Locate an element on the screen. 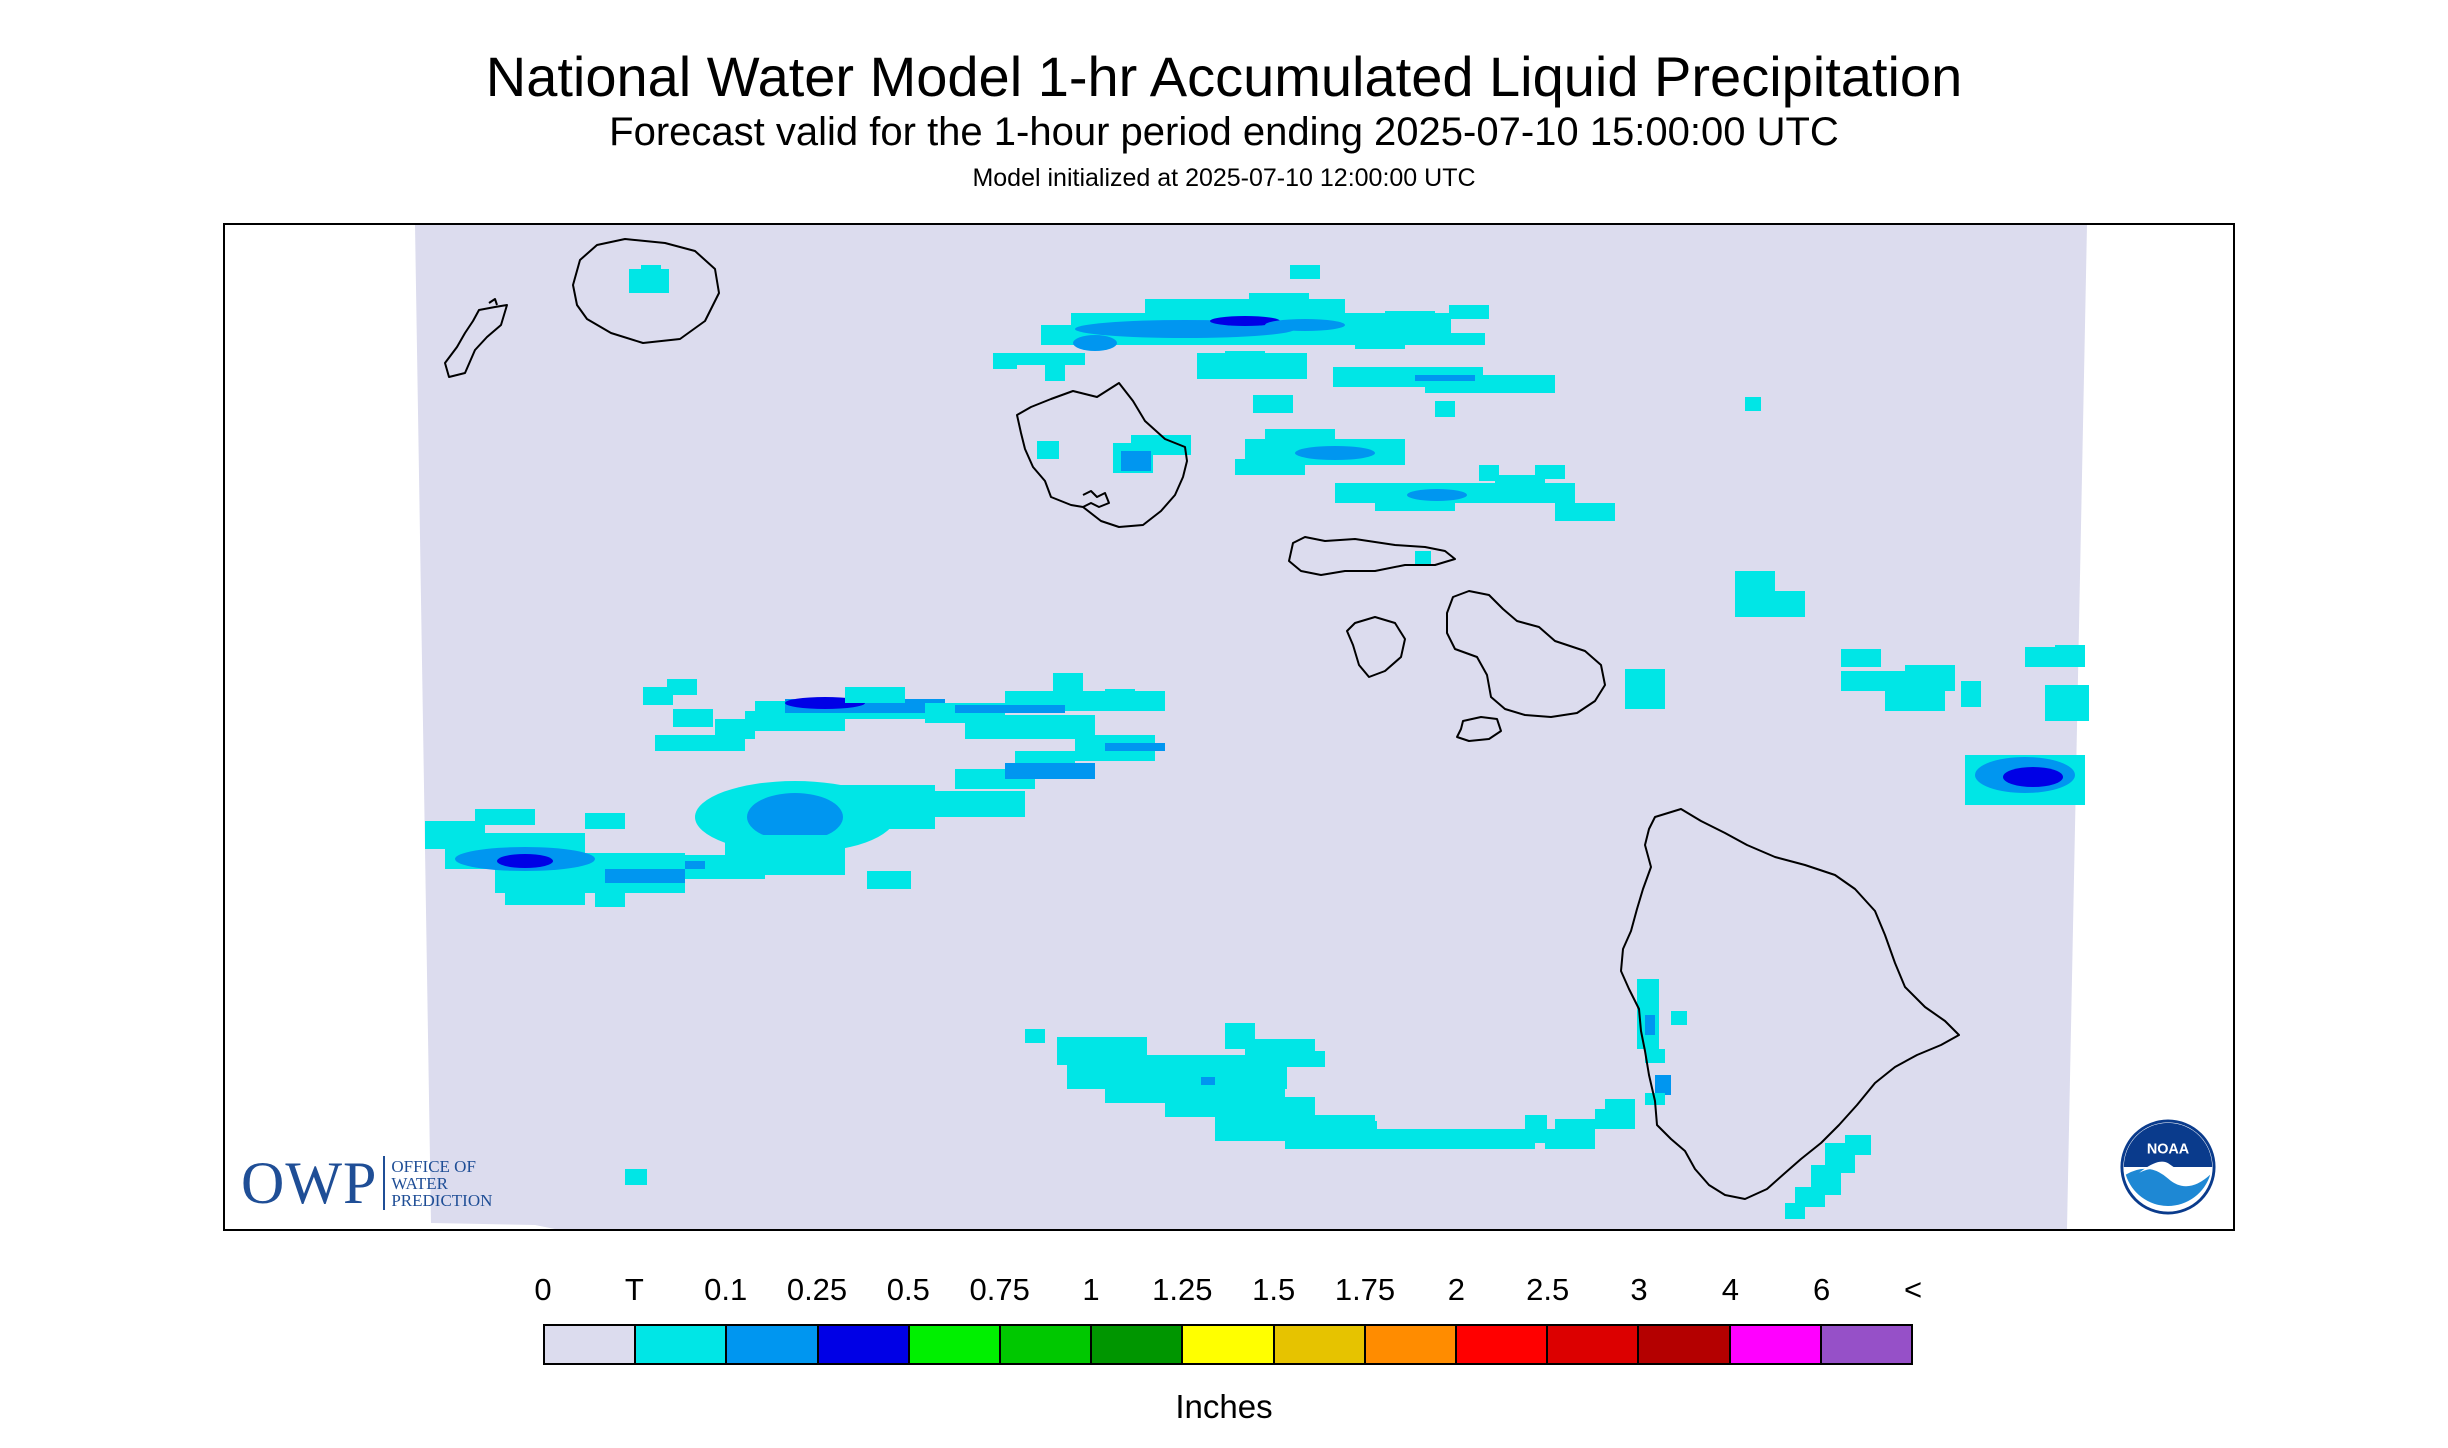  legend-tick-label: 1.25 is located at coordinates (1182, 1289).